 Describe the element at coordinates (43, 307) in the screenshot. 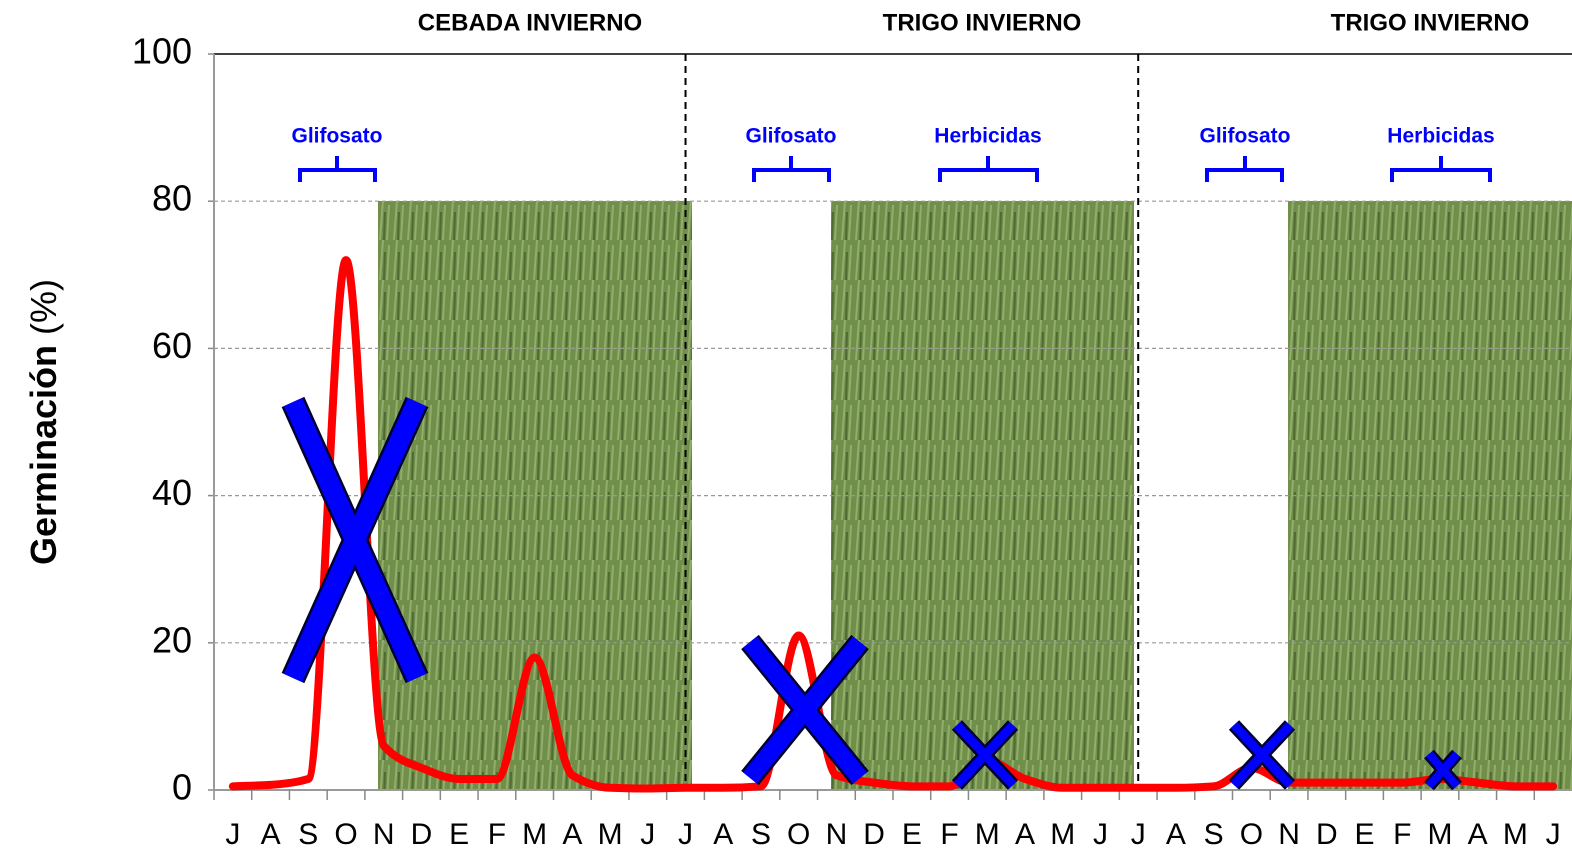

I see `y-axis-label-unit: (%)` at that location.